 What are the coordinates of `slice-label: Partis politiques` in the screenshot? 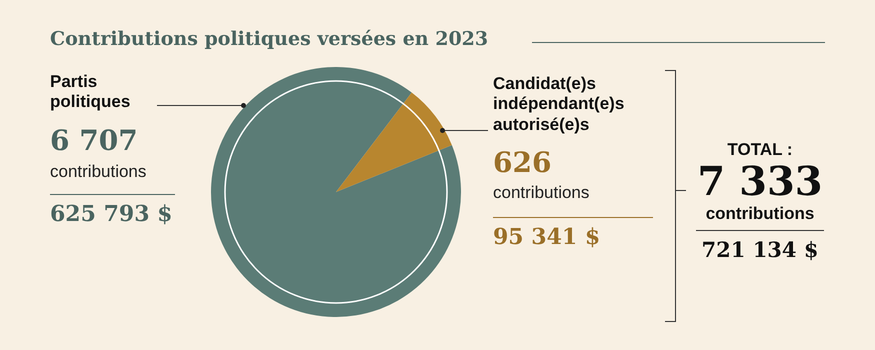 It's located at (91, 92).